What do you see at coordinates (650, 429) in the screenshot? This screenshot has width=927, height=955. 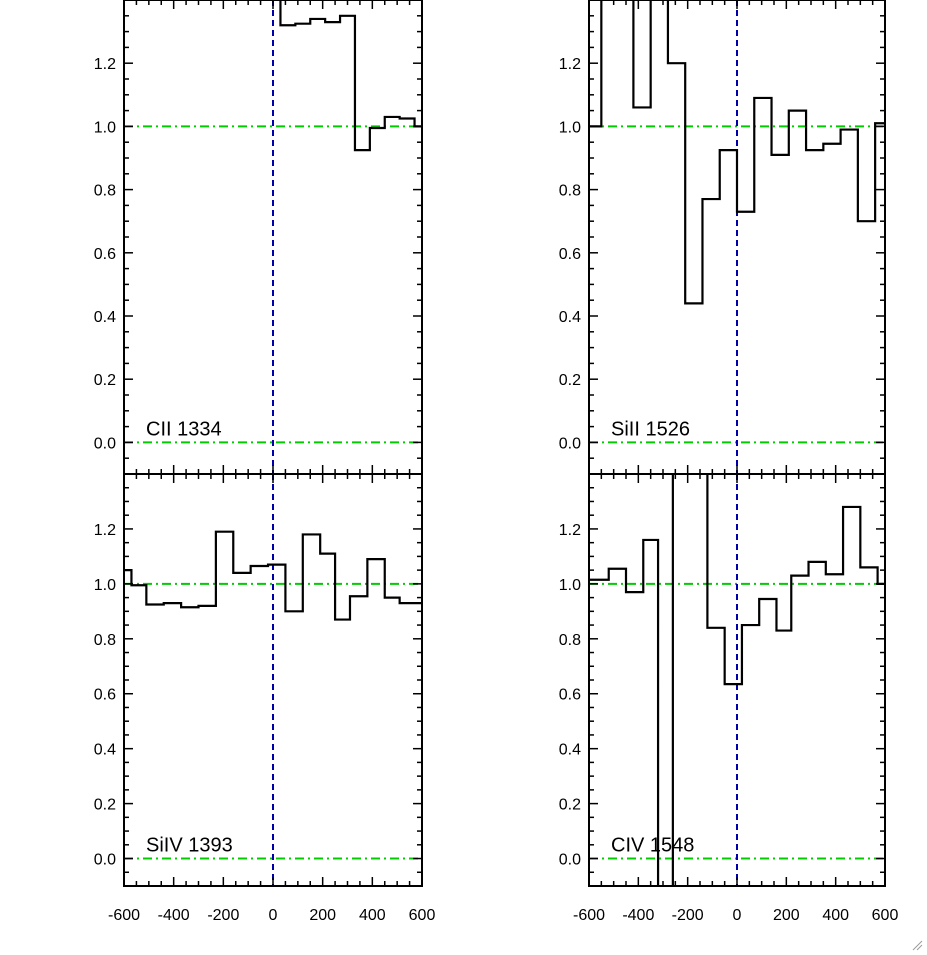 I see `ion-label: SiII 1526` at bounding box center [650, 429].